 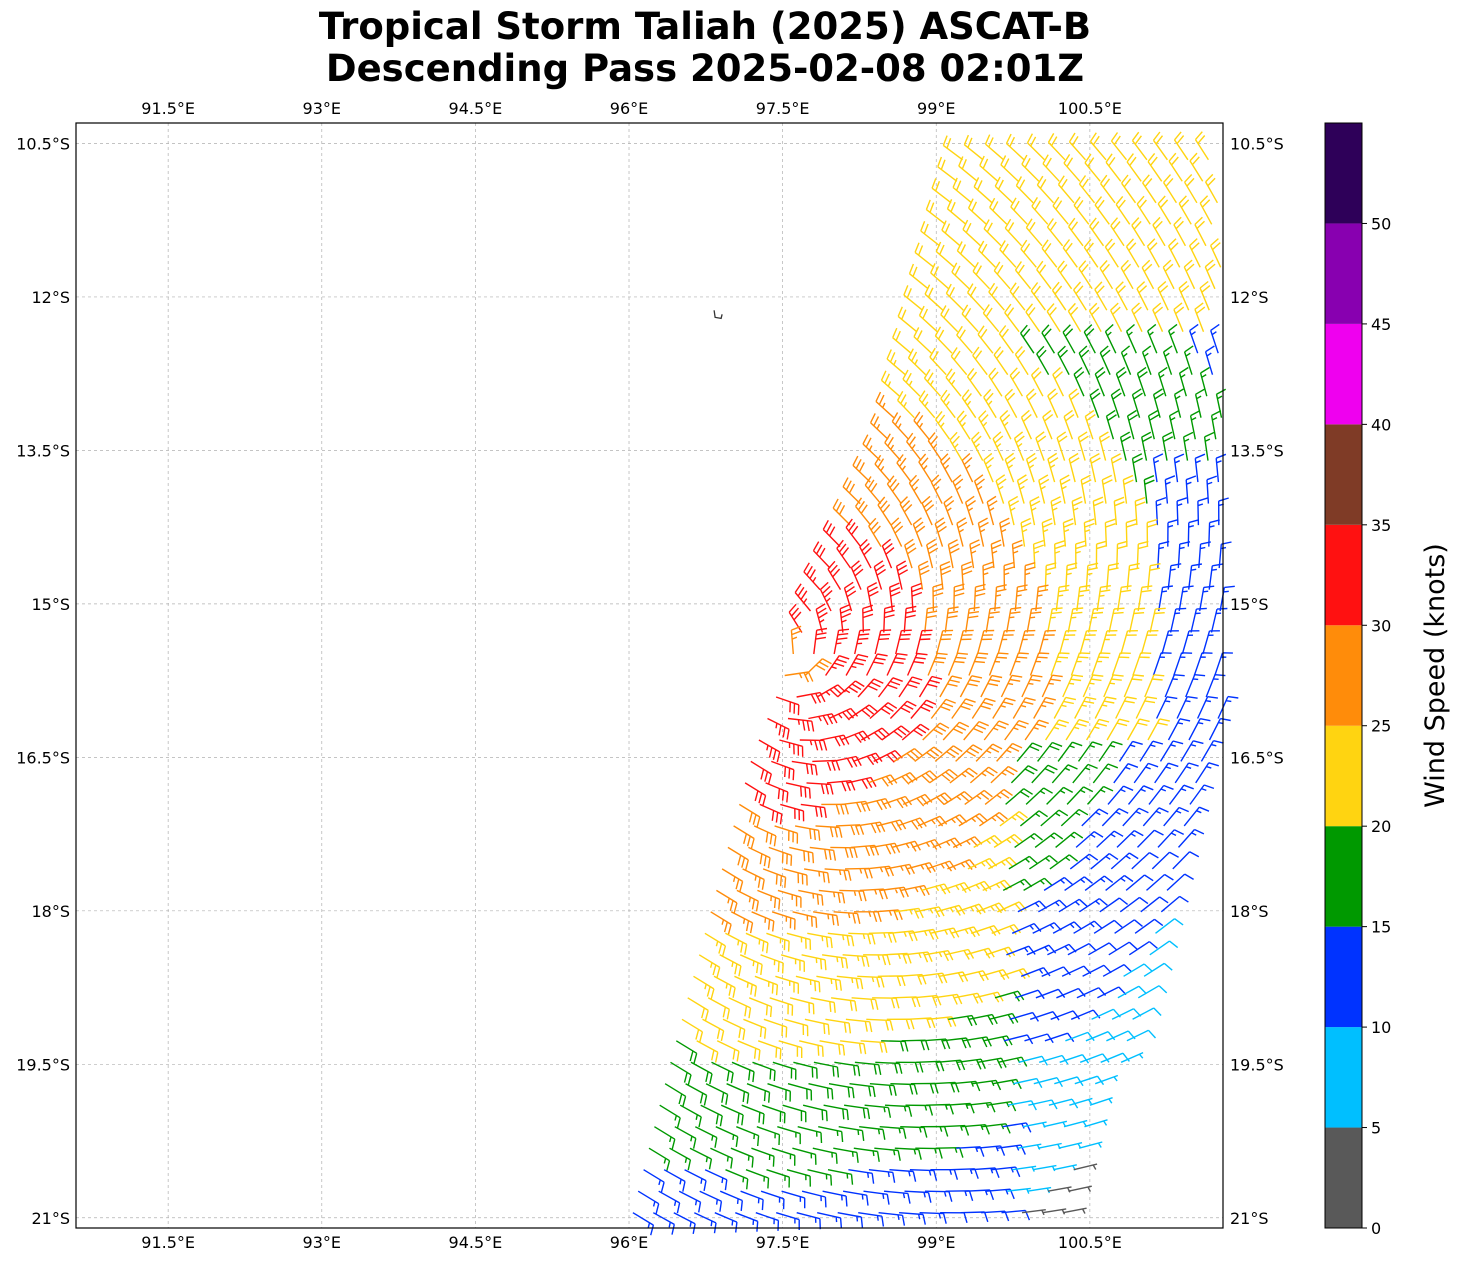 I want to click on lat-tick-label-right: 18°S, so click(x=1249, y=911).